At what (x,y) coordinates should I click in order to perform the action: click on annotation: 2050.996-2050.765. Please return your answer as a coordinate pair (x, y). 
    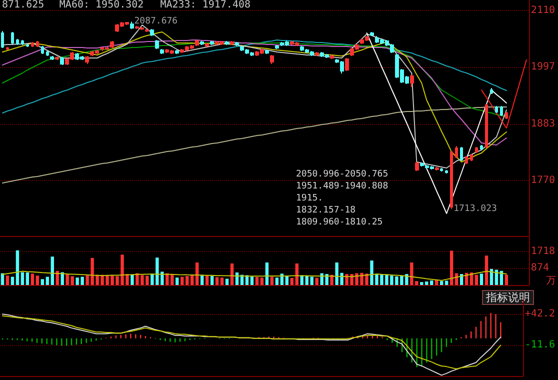
    Looking at the image, I should click on (342, 175).